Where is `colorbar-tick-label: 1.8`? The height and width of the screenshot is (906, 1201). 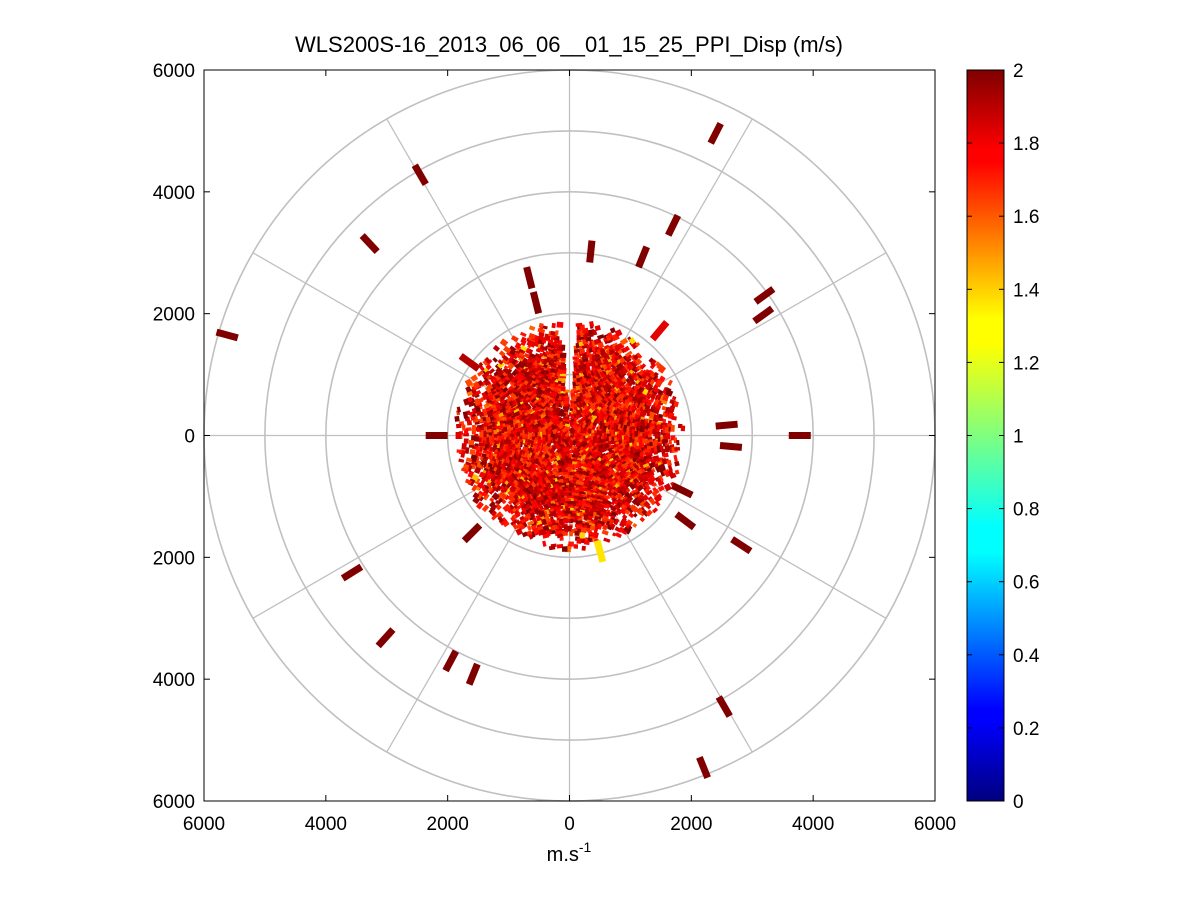
colorbar-tick-label: 1.8 is located at coordinates (1026, 144).